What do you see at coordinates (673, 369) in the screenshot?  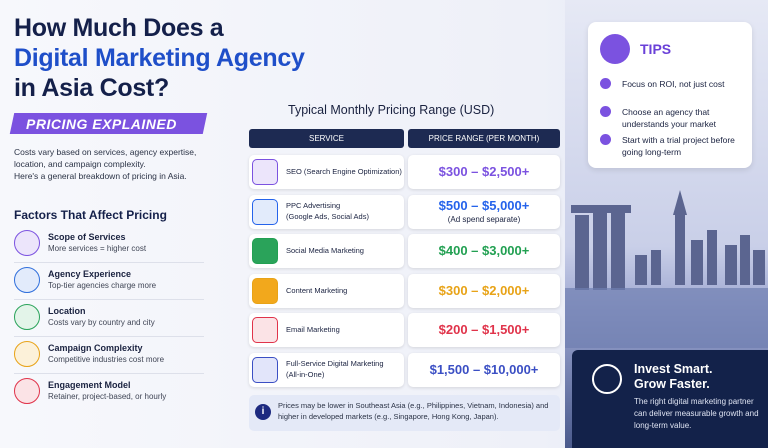 I see `cta-line: Invest Smart.` at bounding box center [673, 369].